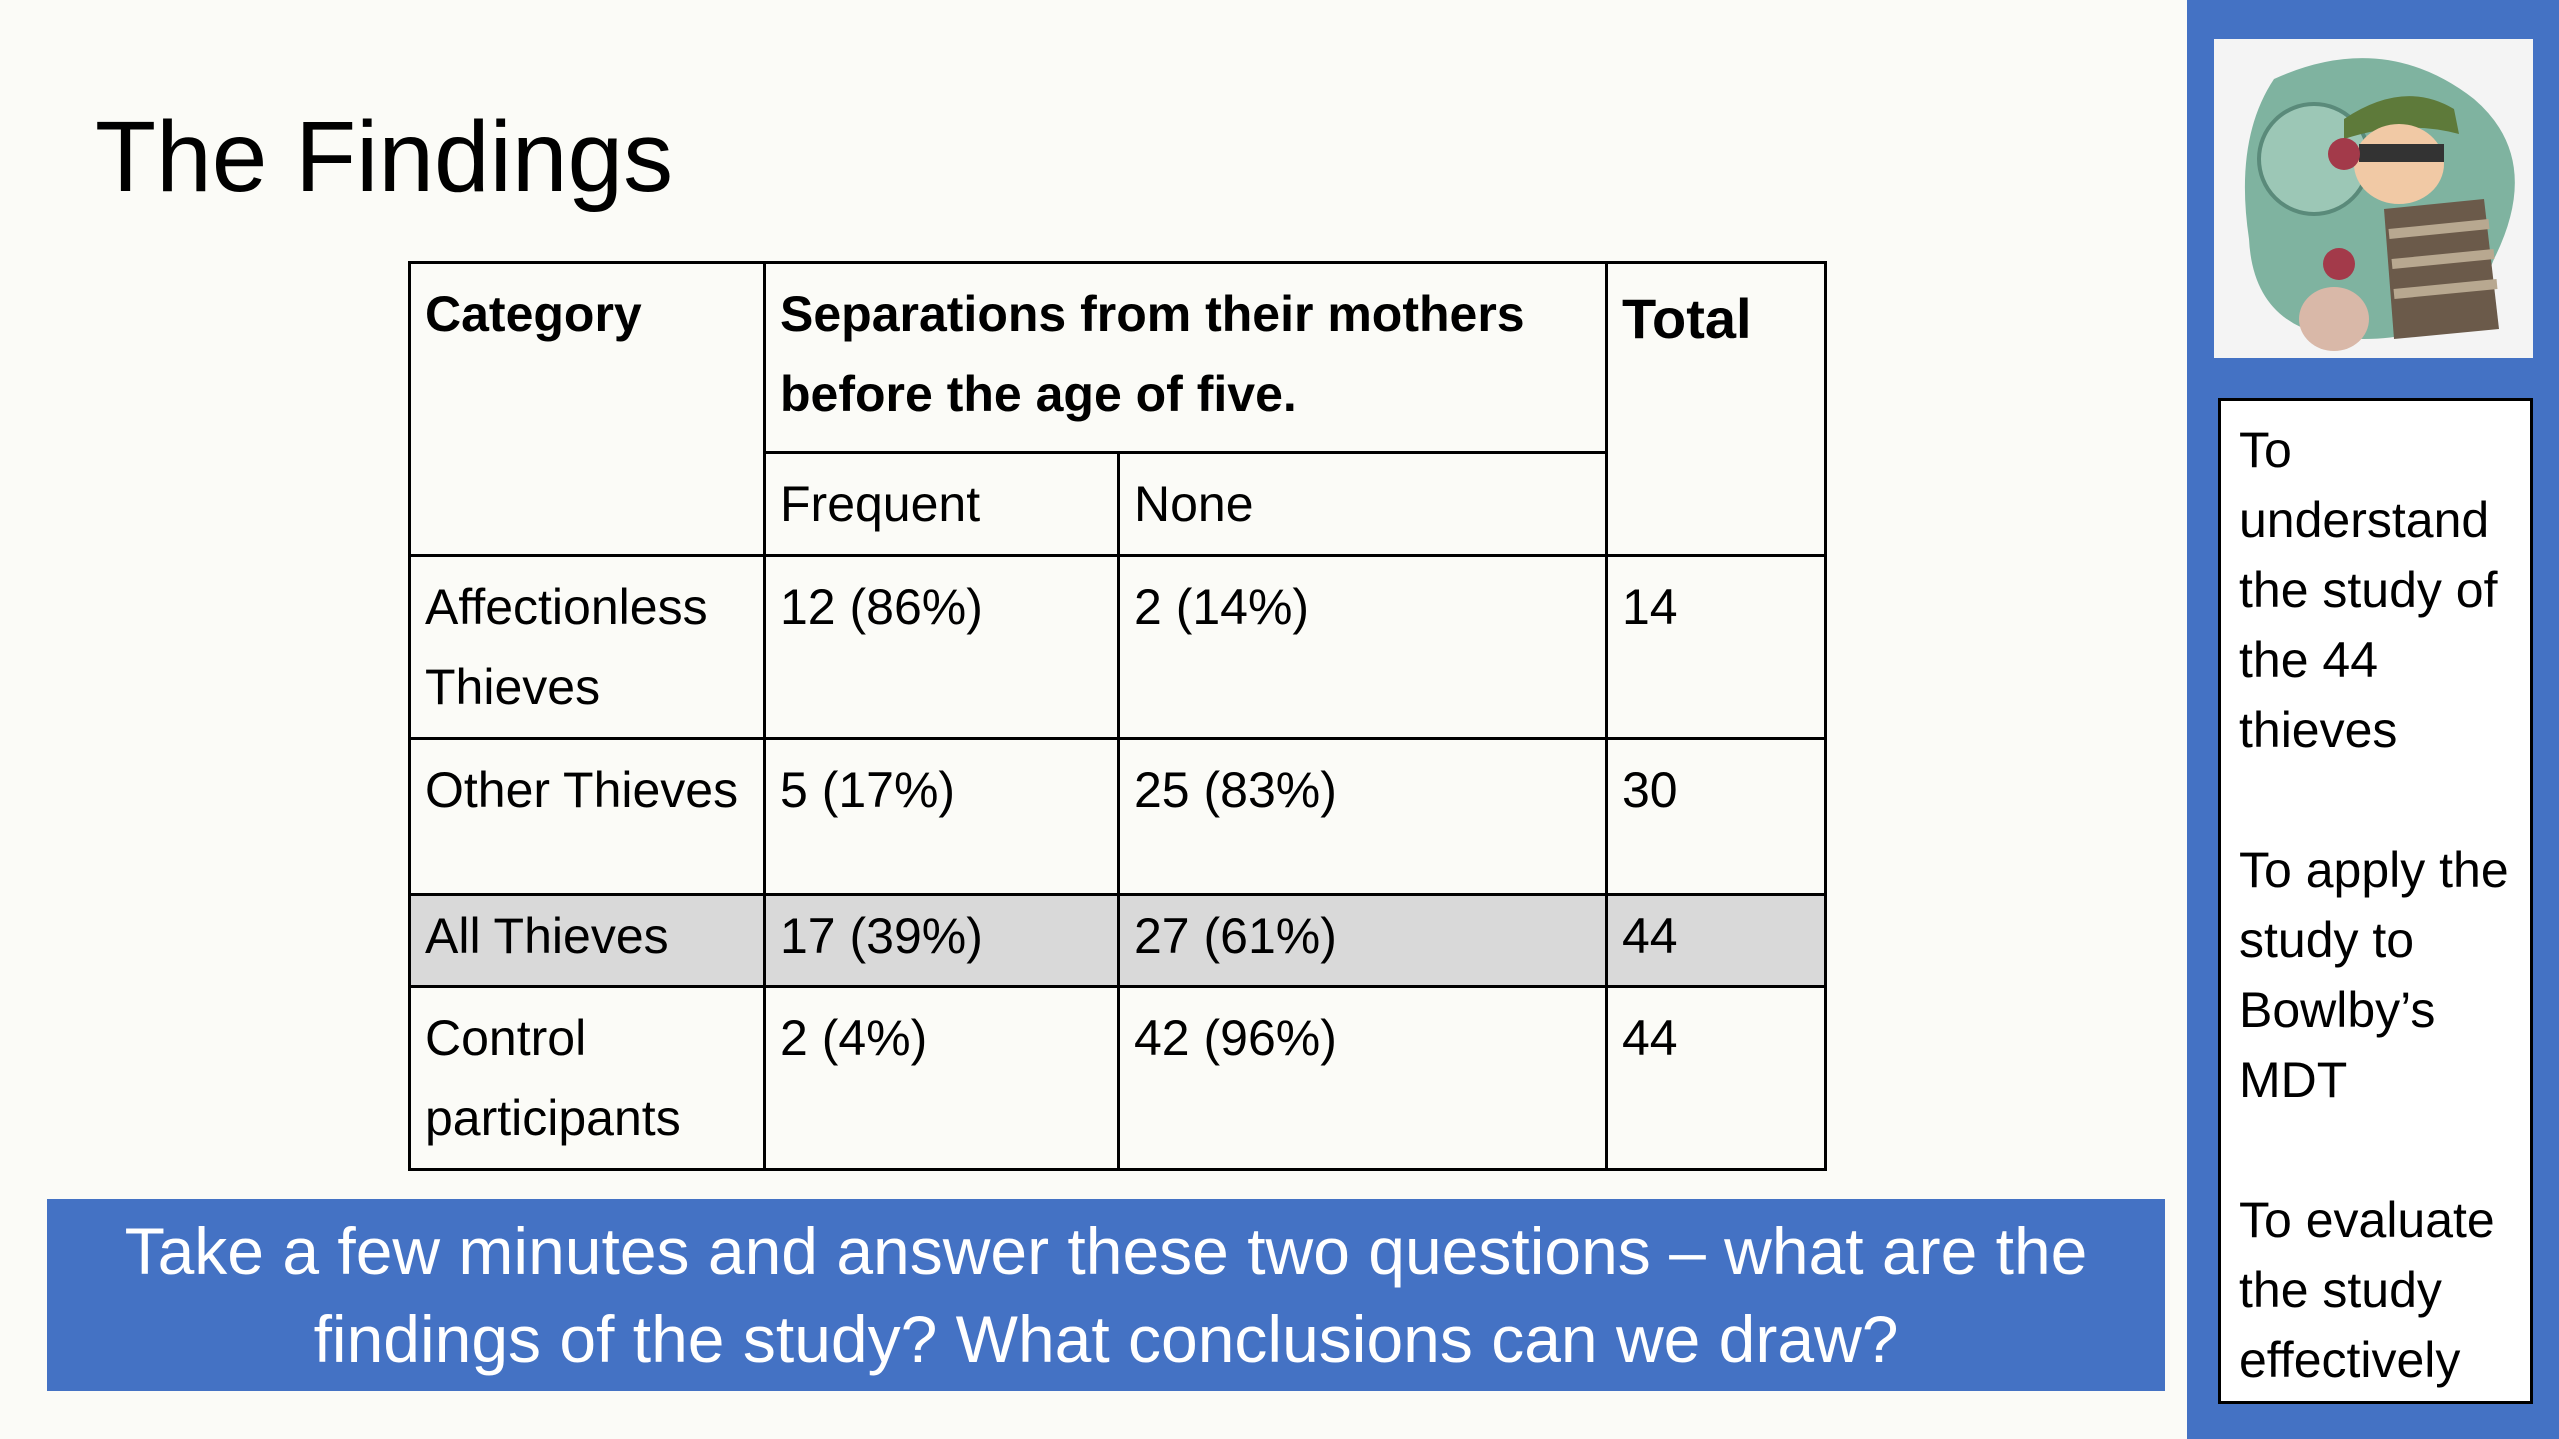 The width and height of the screenshot is (2559, 1439). Describe the element at coordinates (941, 816) in the screenshot. I see `cell: 5 (17%)` at that location.